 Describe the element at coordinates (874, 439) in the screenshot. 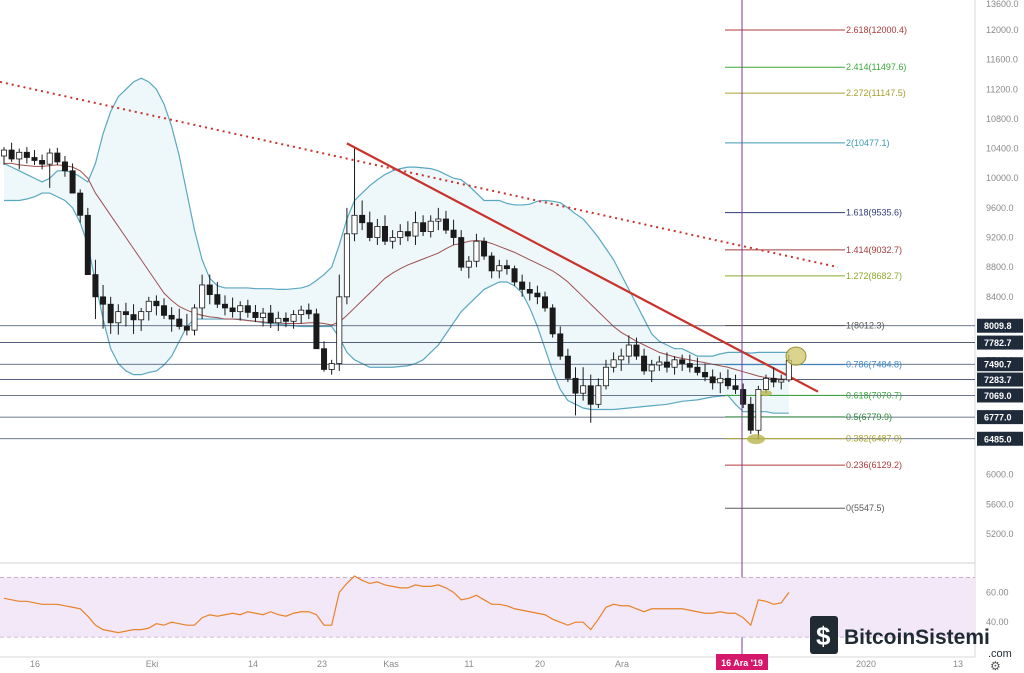

I see `fib-label: 0.382(6487.0)` at that location.